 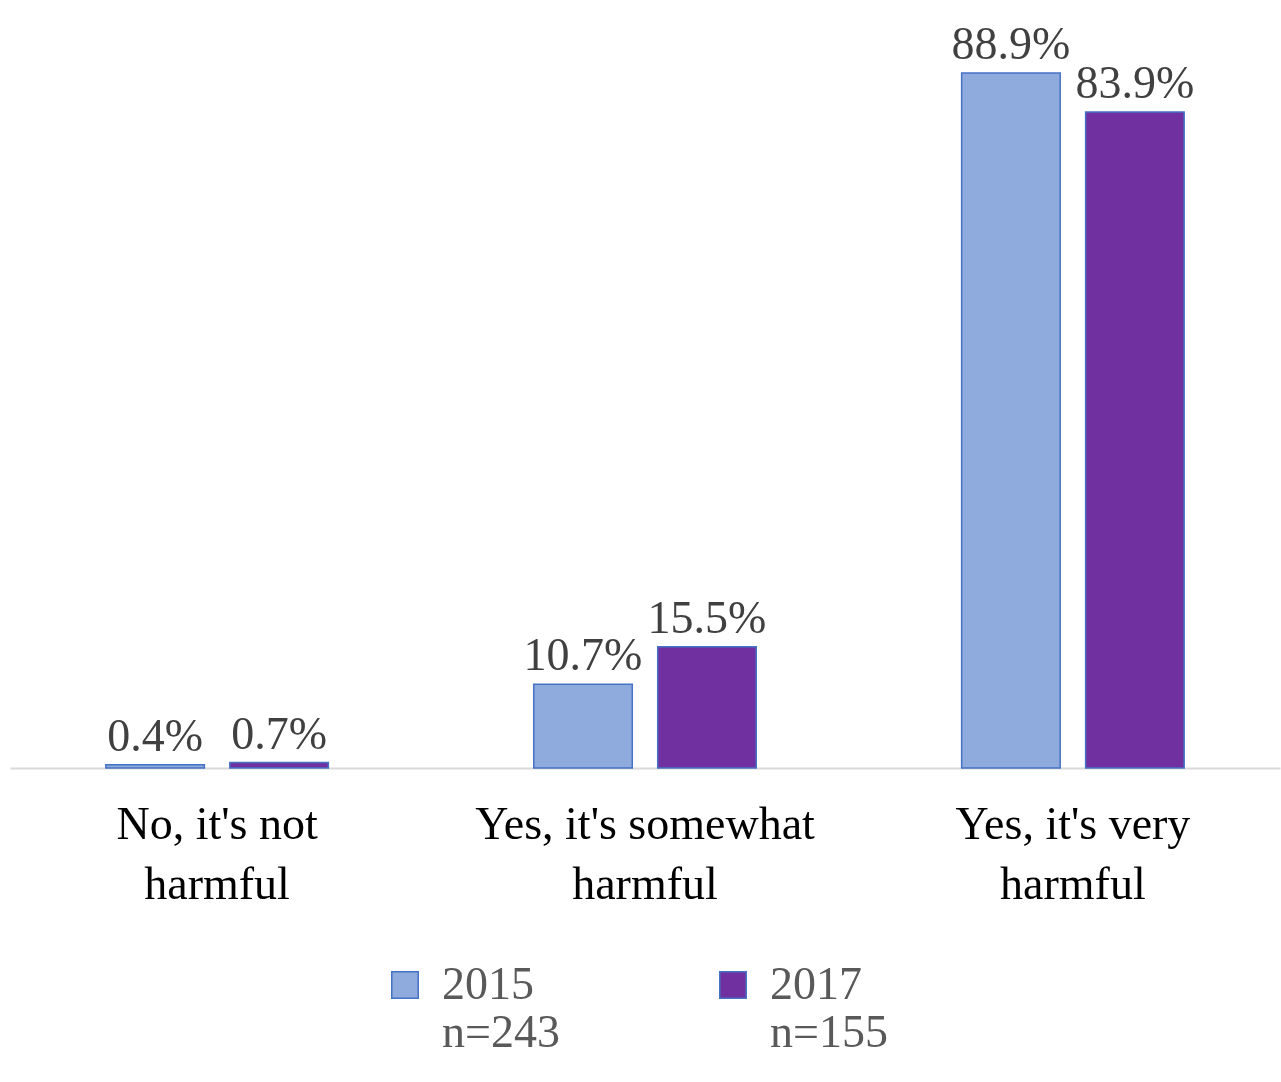 What do you see at coordinates (279, 733) in the screenshot?
I see `data-label: 0.7%` at bounding box center [279, 733].